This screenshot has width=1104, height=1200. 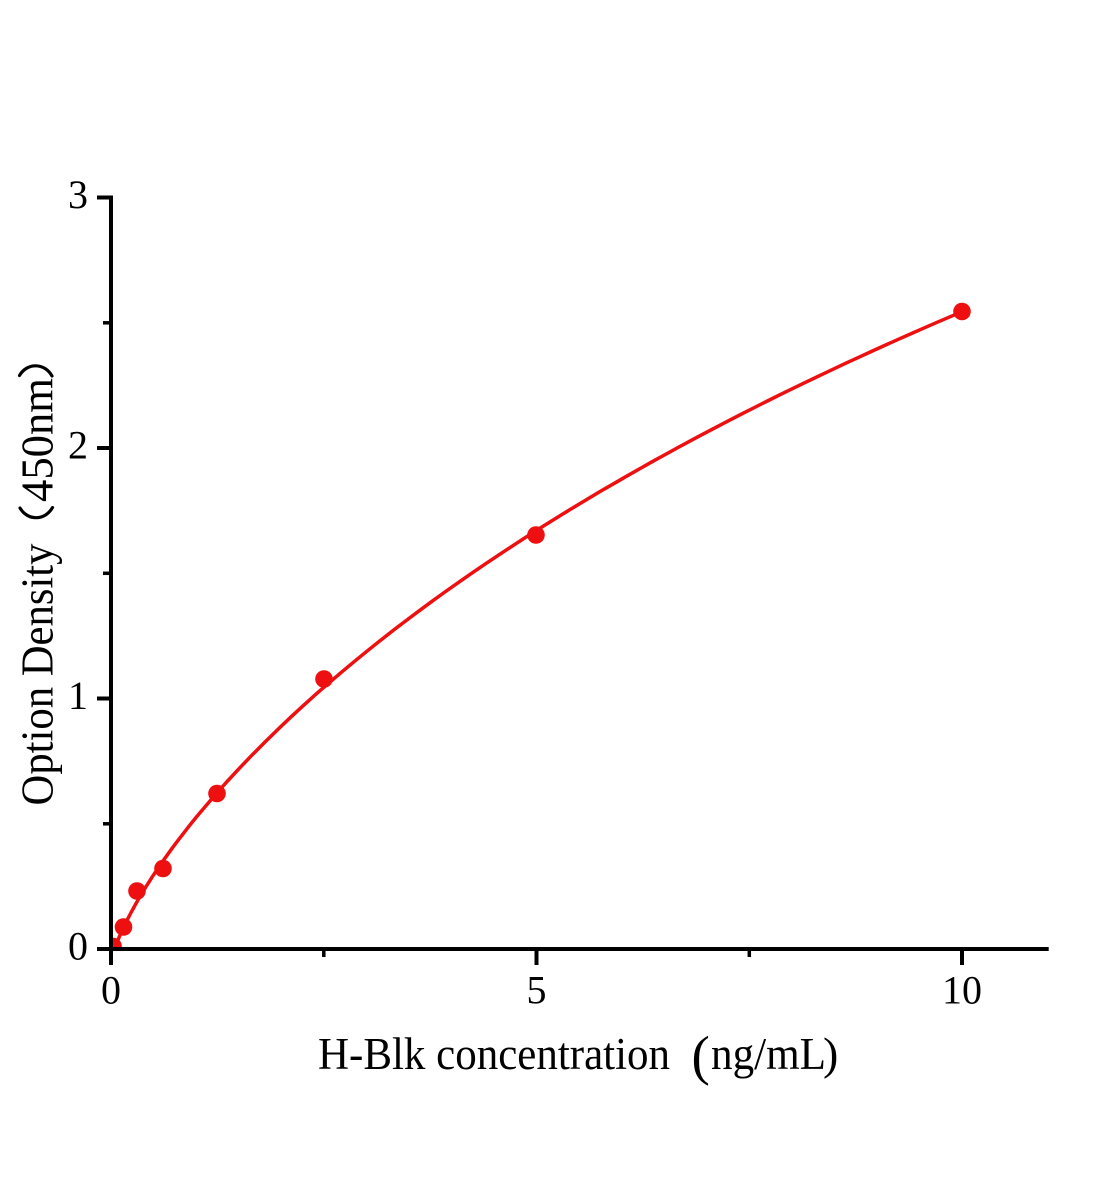 I want to click on svg-text: 10, so click(x=962, y=990).